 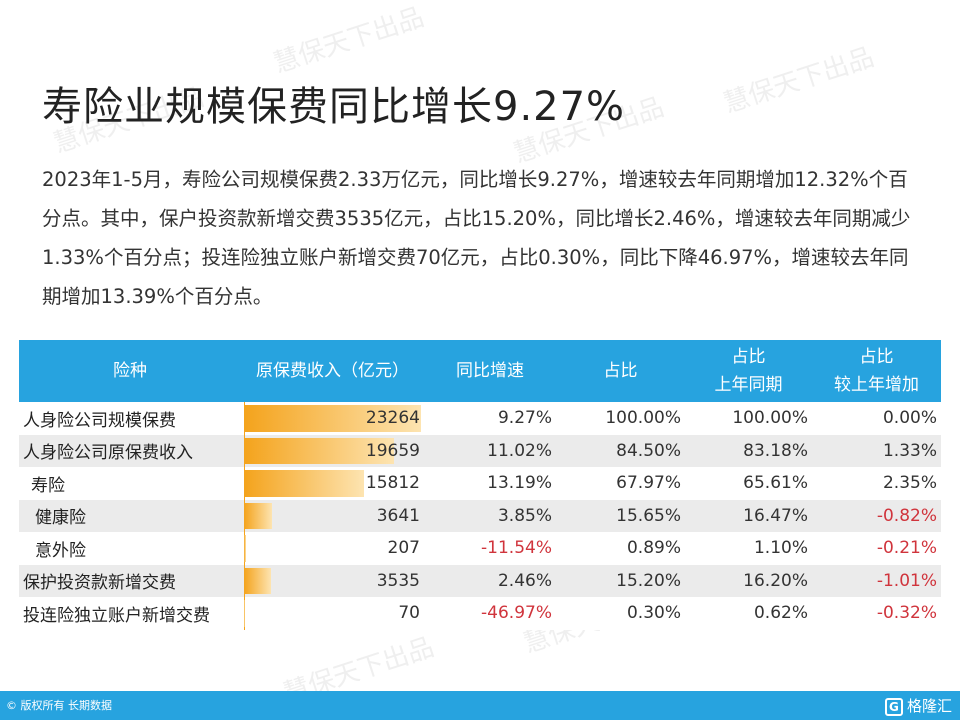 I want to click on brand-name: 格隆汇, so click(x=929, y=706).